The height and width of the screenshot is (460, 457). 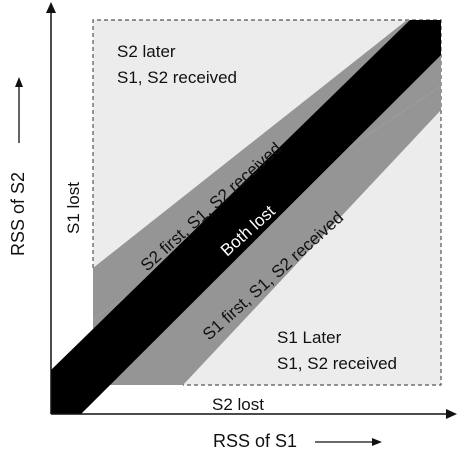 I want to click on x-axis-label-arrowhead, so click(x=377, y=442).